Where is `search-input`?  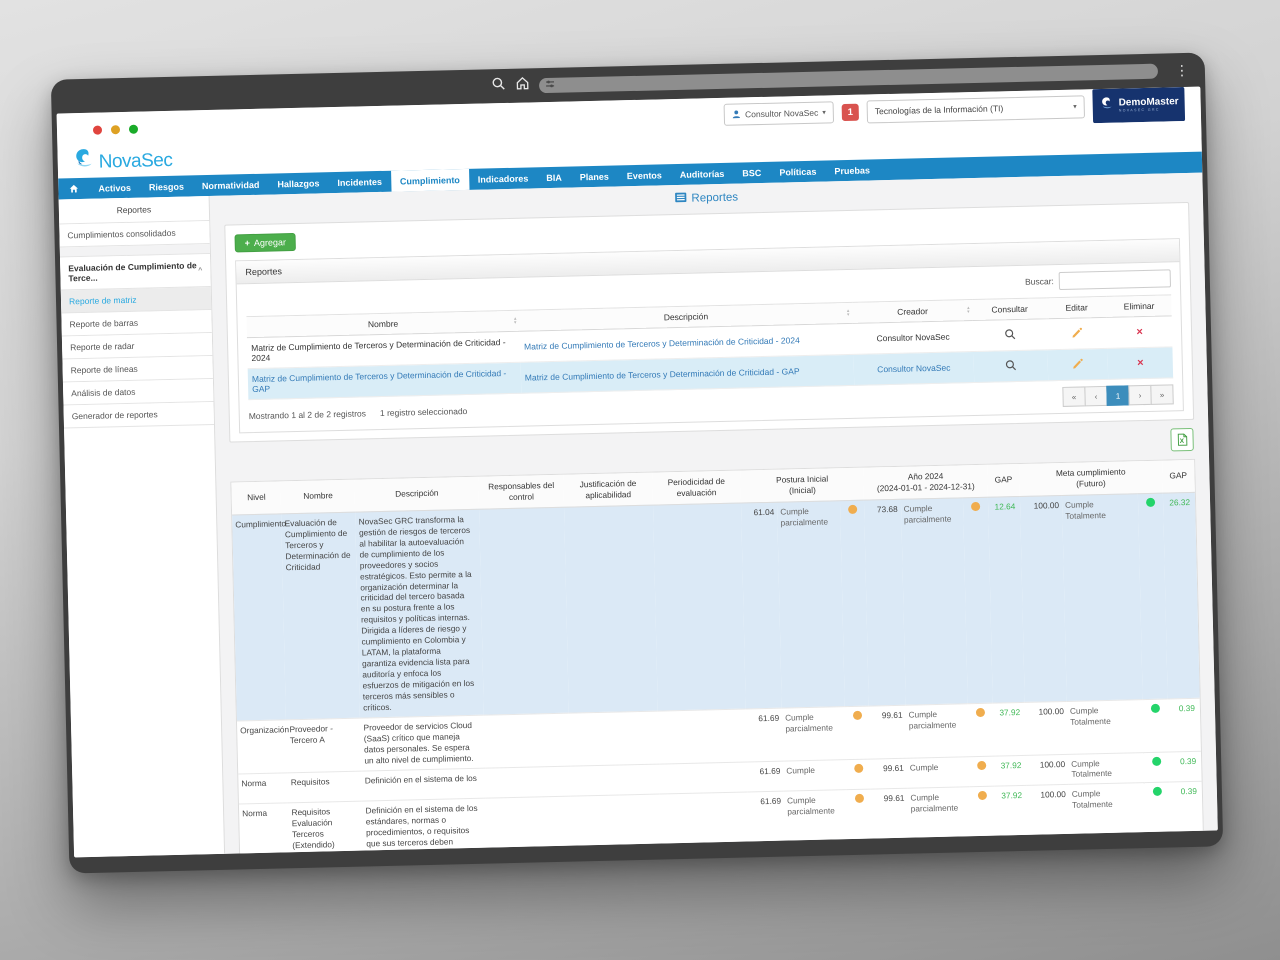
search-input is located at coordinates (1115, 280).